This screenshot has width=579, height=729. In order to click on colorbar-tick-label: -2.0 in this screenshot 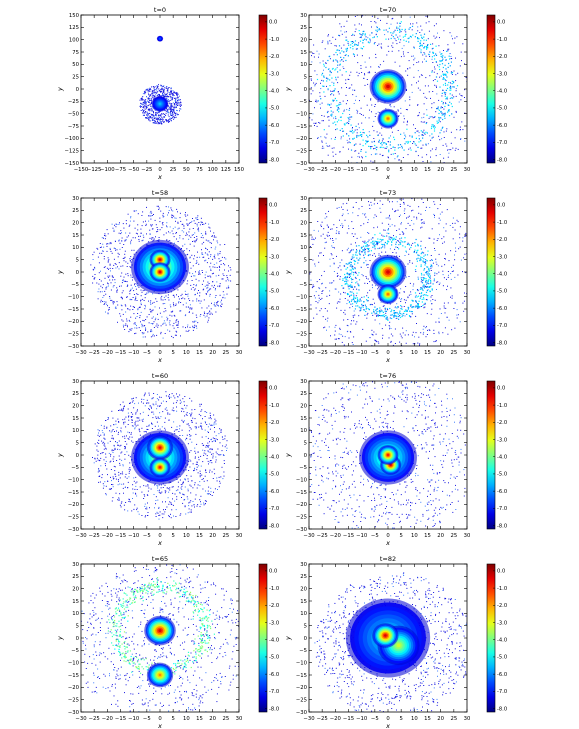, I will do `click(274, 240)`.